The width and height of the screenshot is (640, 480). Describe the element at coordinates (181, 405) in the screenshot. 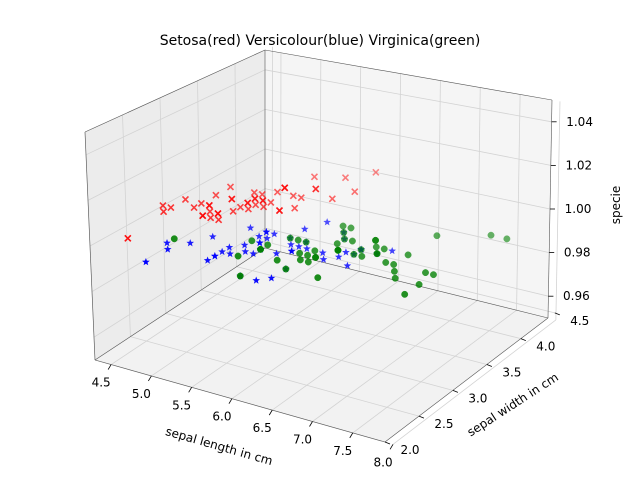

I see `x-tick-label: 5.5` at that location.